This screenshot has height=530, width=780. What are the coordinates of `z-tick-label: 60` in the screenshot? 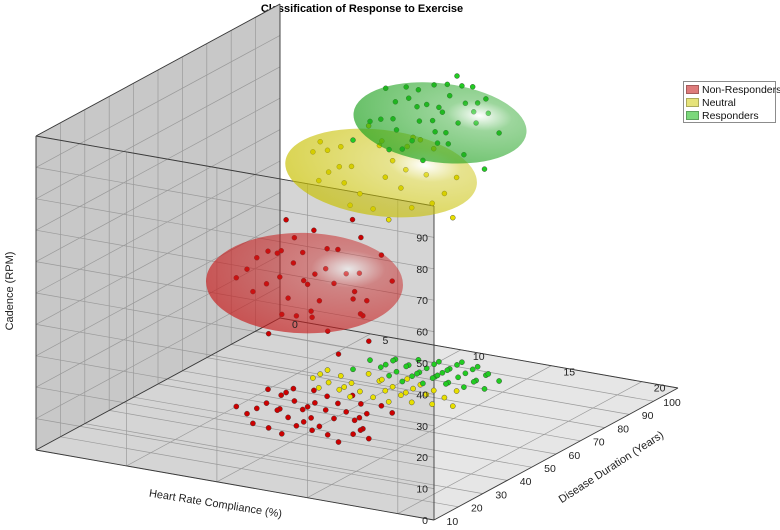 It's located at (422, 333).